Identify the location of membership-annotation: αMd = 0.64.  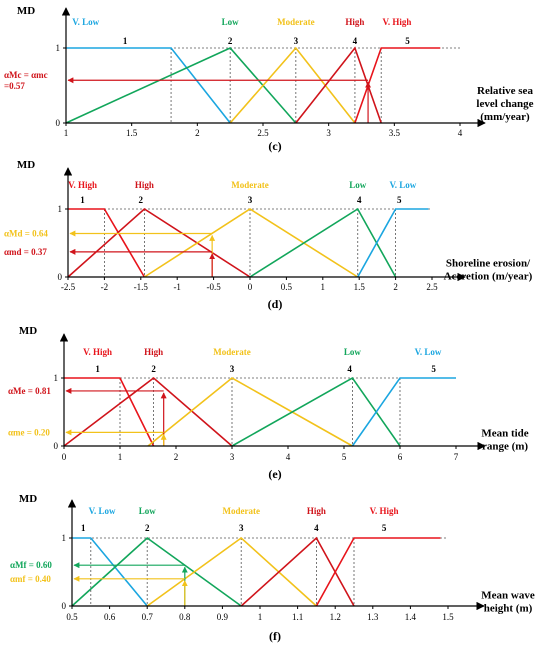
(26, 233).